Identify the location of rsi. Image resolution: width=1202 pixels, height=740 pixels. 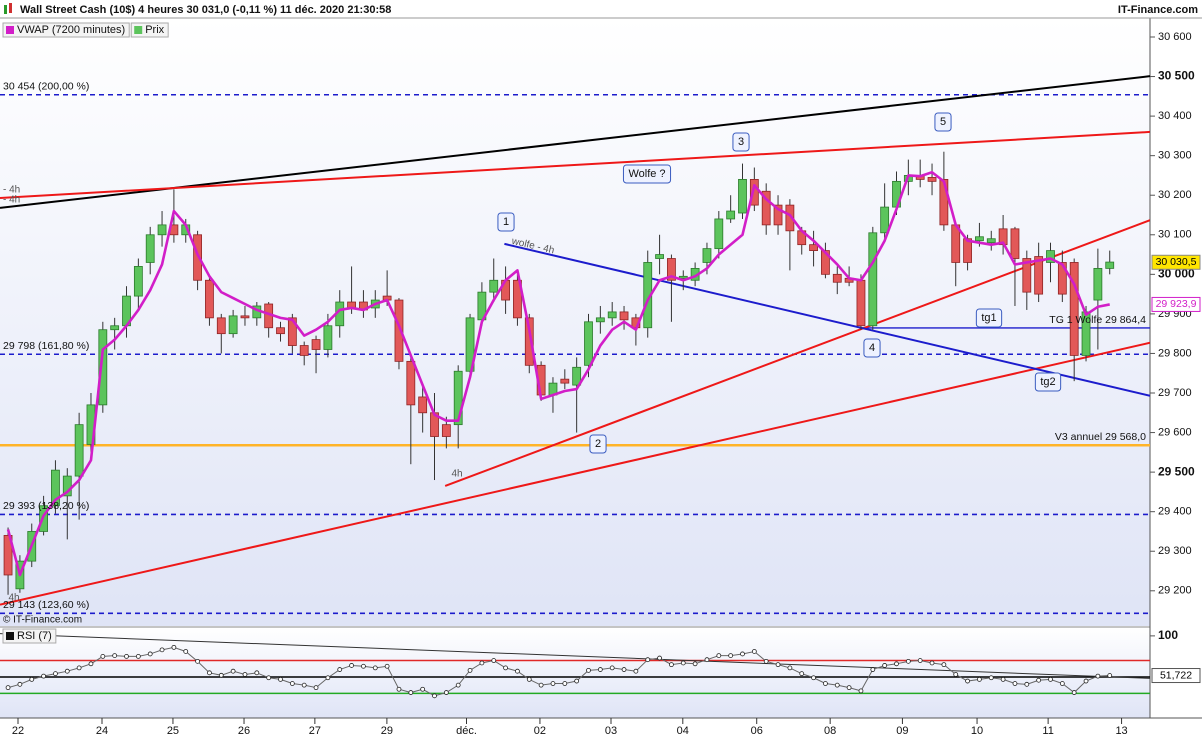
(575, 666).